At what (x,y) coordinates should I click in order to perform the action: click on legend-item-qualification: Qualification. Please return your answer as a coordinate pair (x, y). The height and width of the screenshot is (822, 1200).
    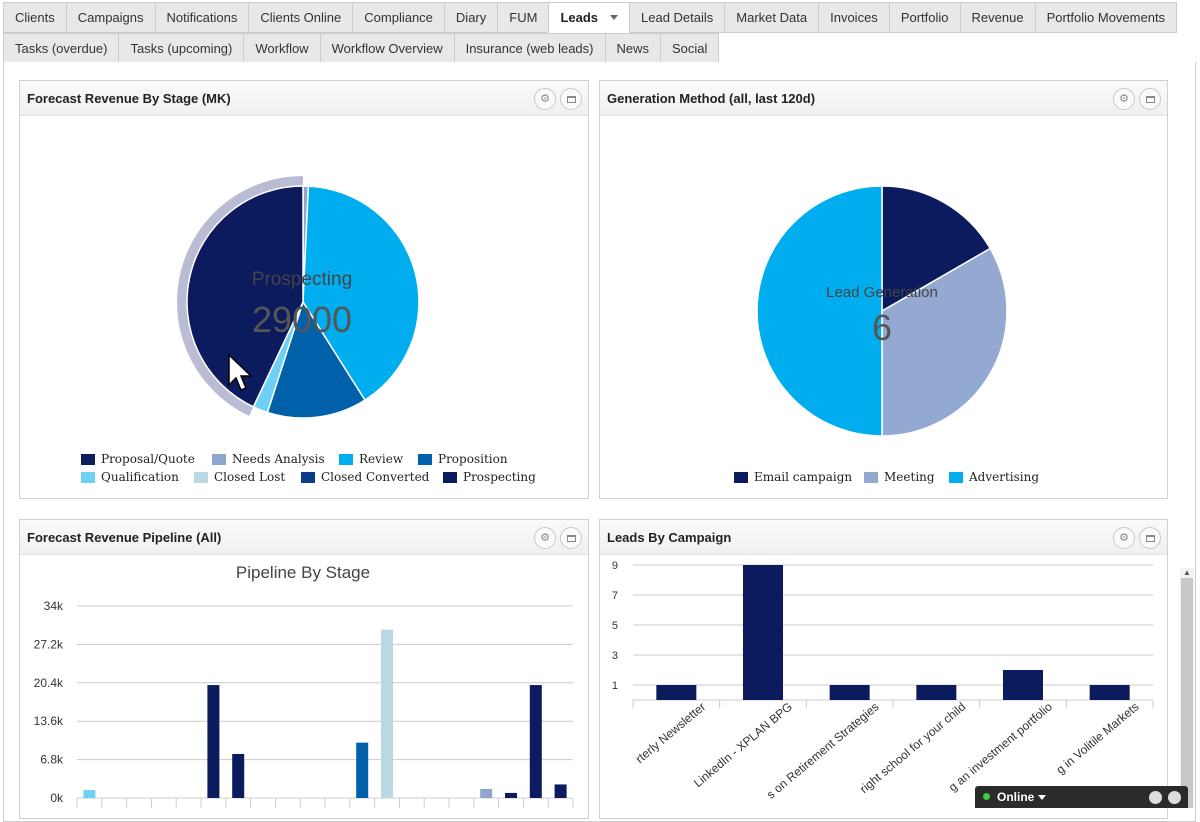
    Looking at the image, I should click on (130, 477).